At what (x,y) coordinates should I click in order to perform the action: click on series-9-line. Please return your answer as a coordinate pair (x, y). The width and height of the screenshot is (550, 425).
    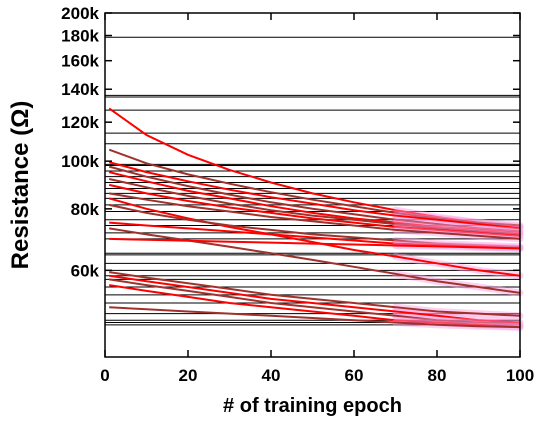
    Looking at the image, I should click on (314, 237).